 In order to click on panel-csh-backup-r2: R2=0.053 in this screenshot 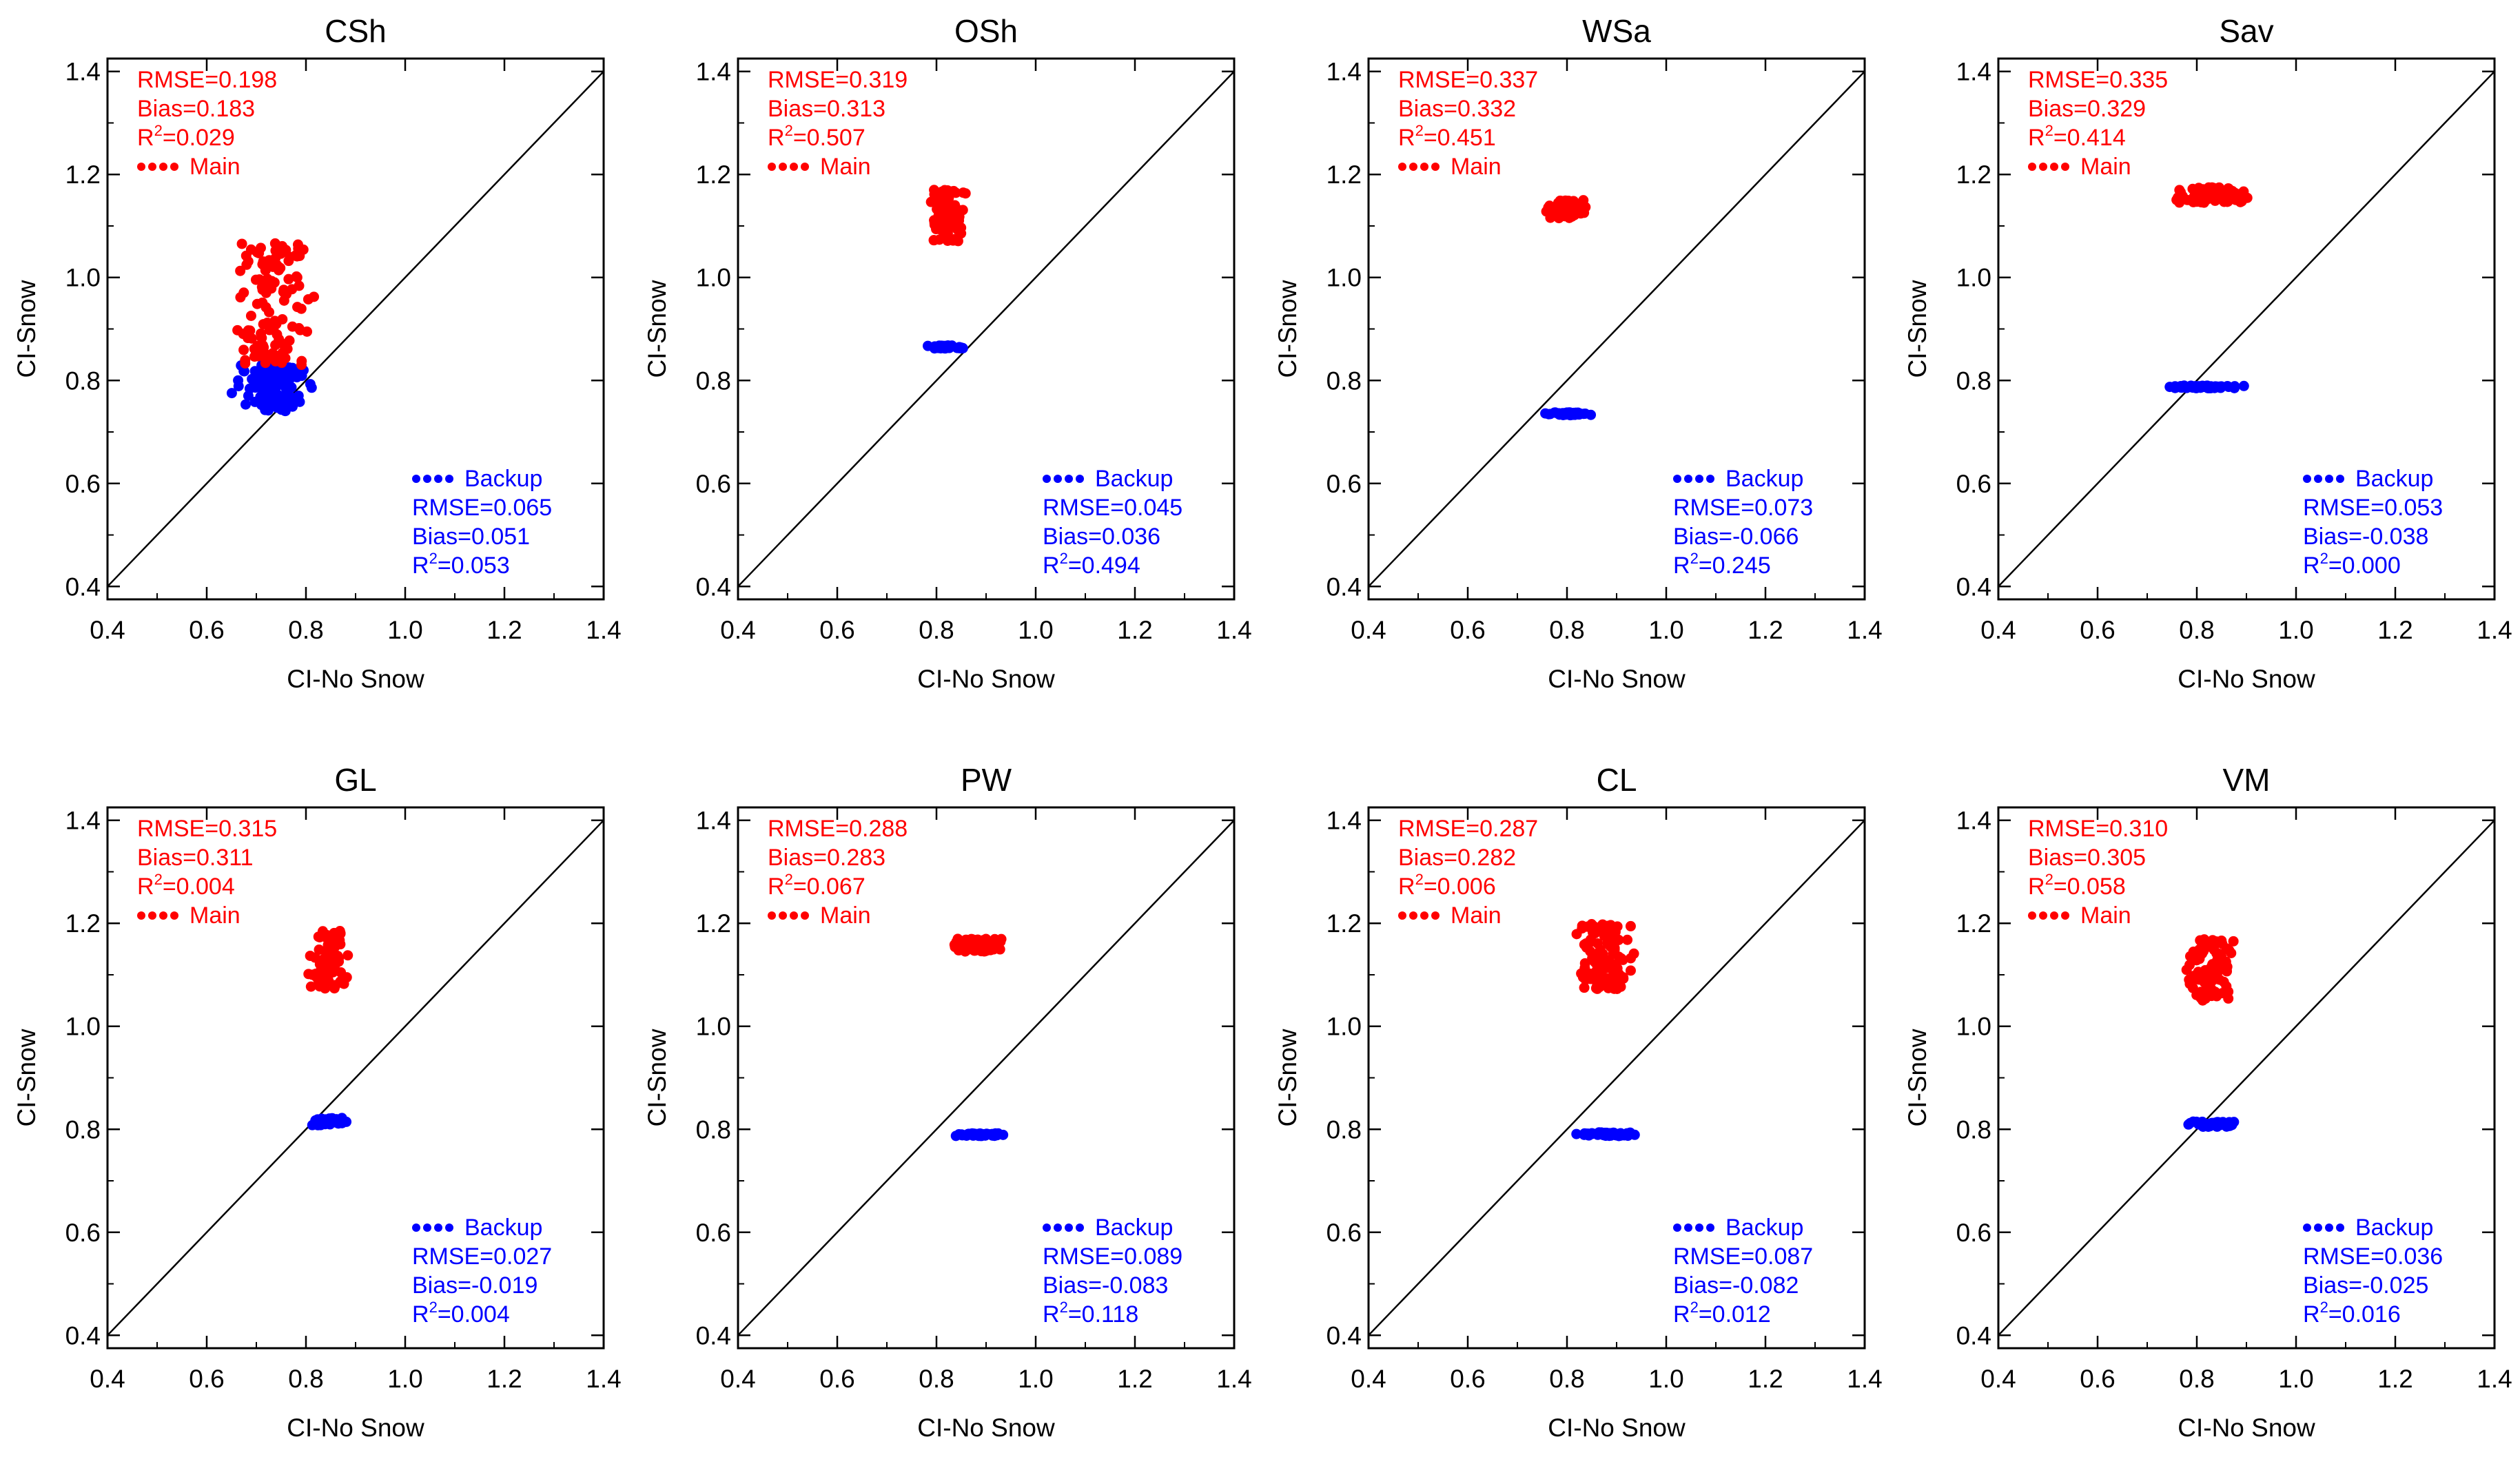, I will do `click(461, 564)`.